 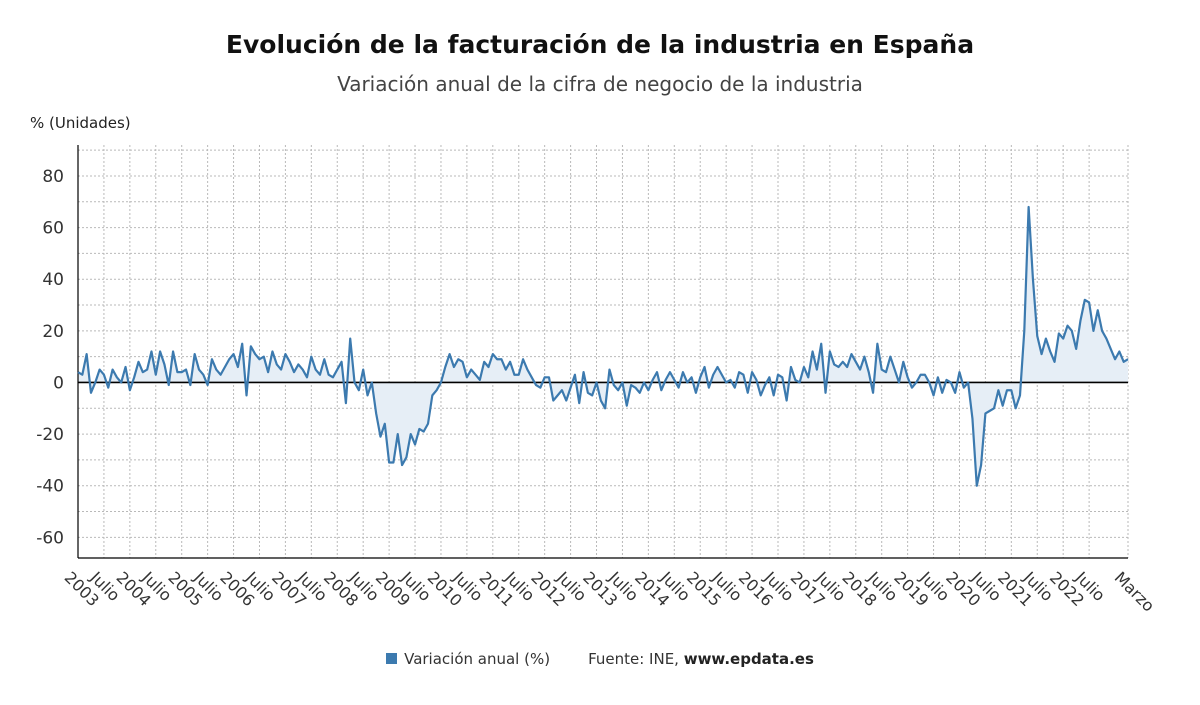 What do you see at coordinates (53, 177) in the screenshot?
I see `y-tick-label: 80` at bounding box center [53, 177].